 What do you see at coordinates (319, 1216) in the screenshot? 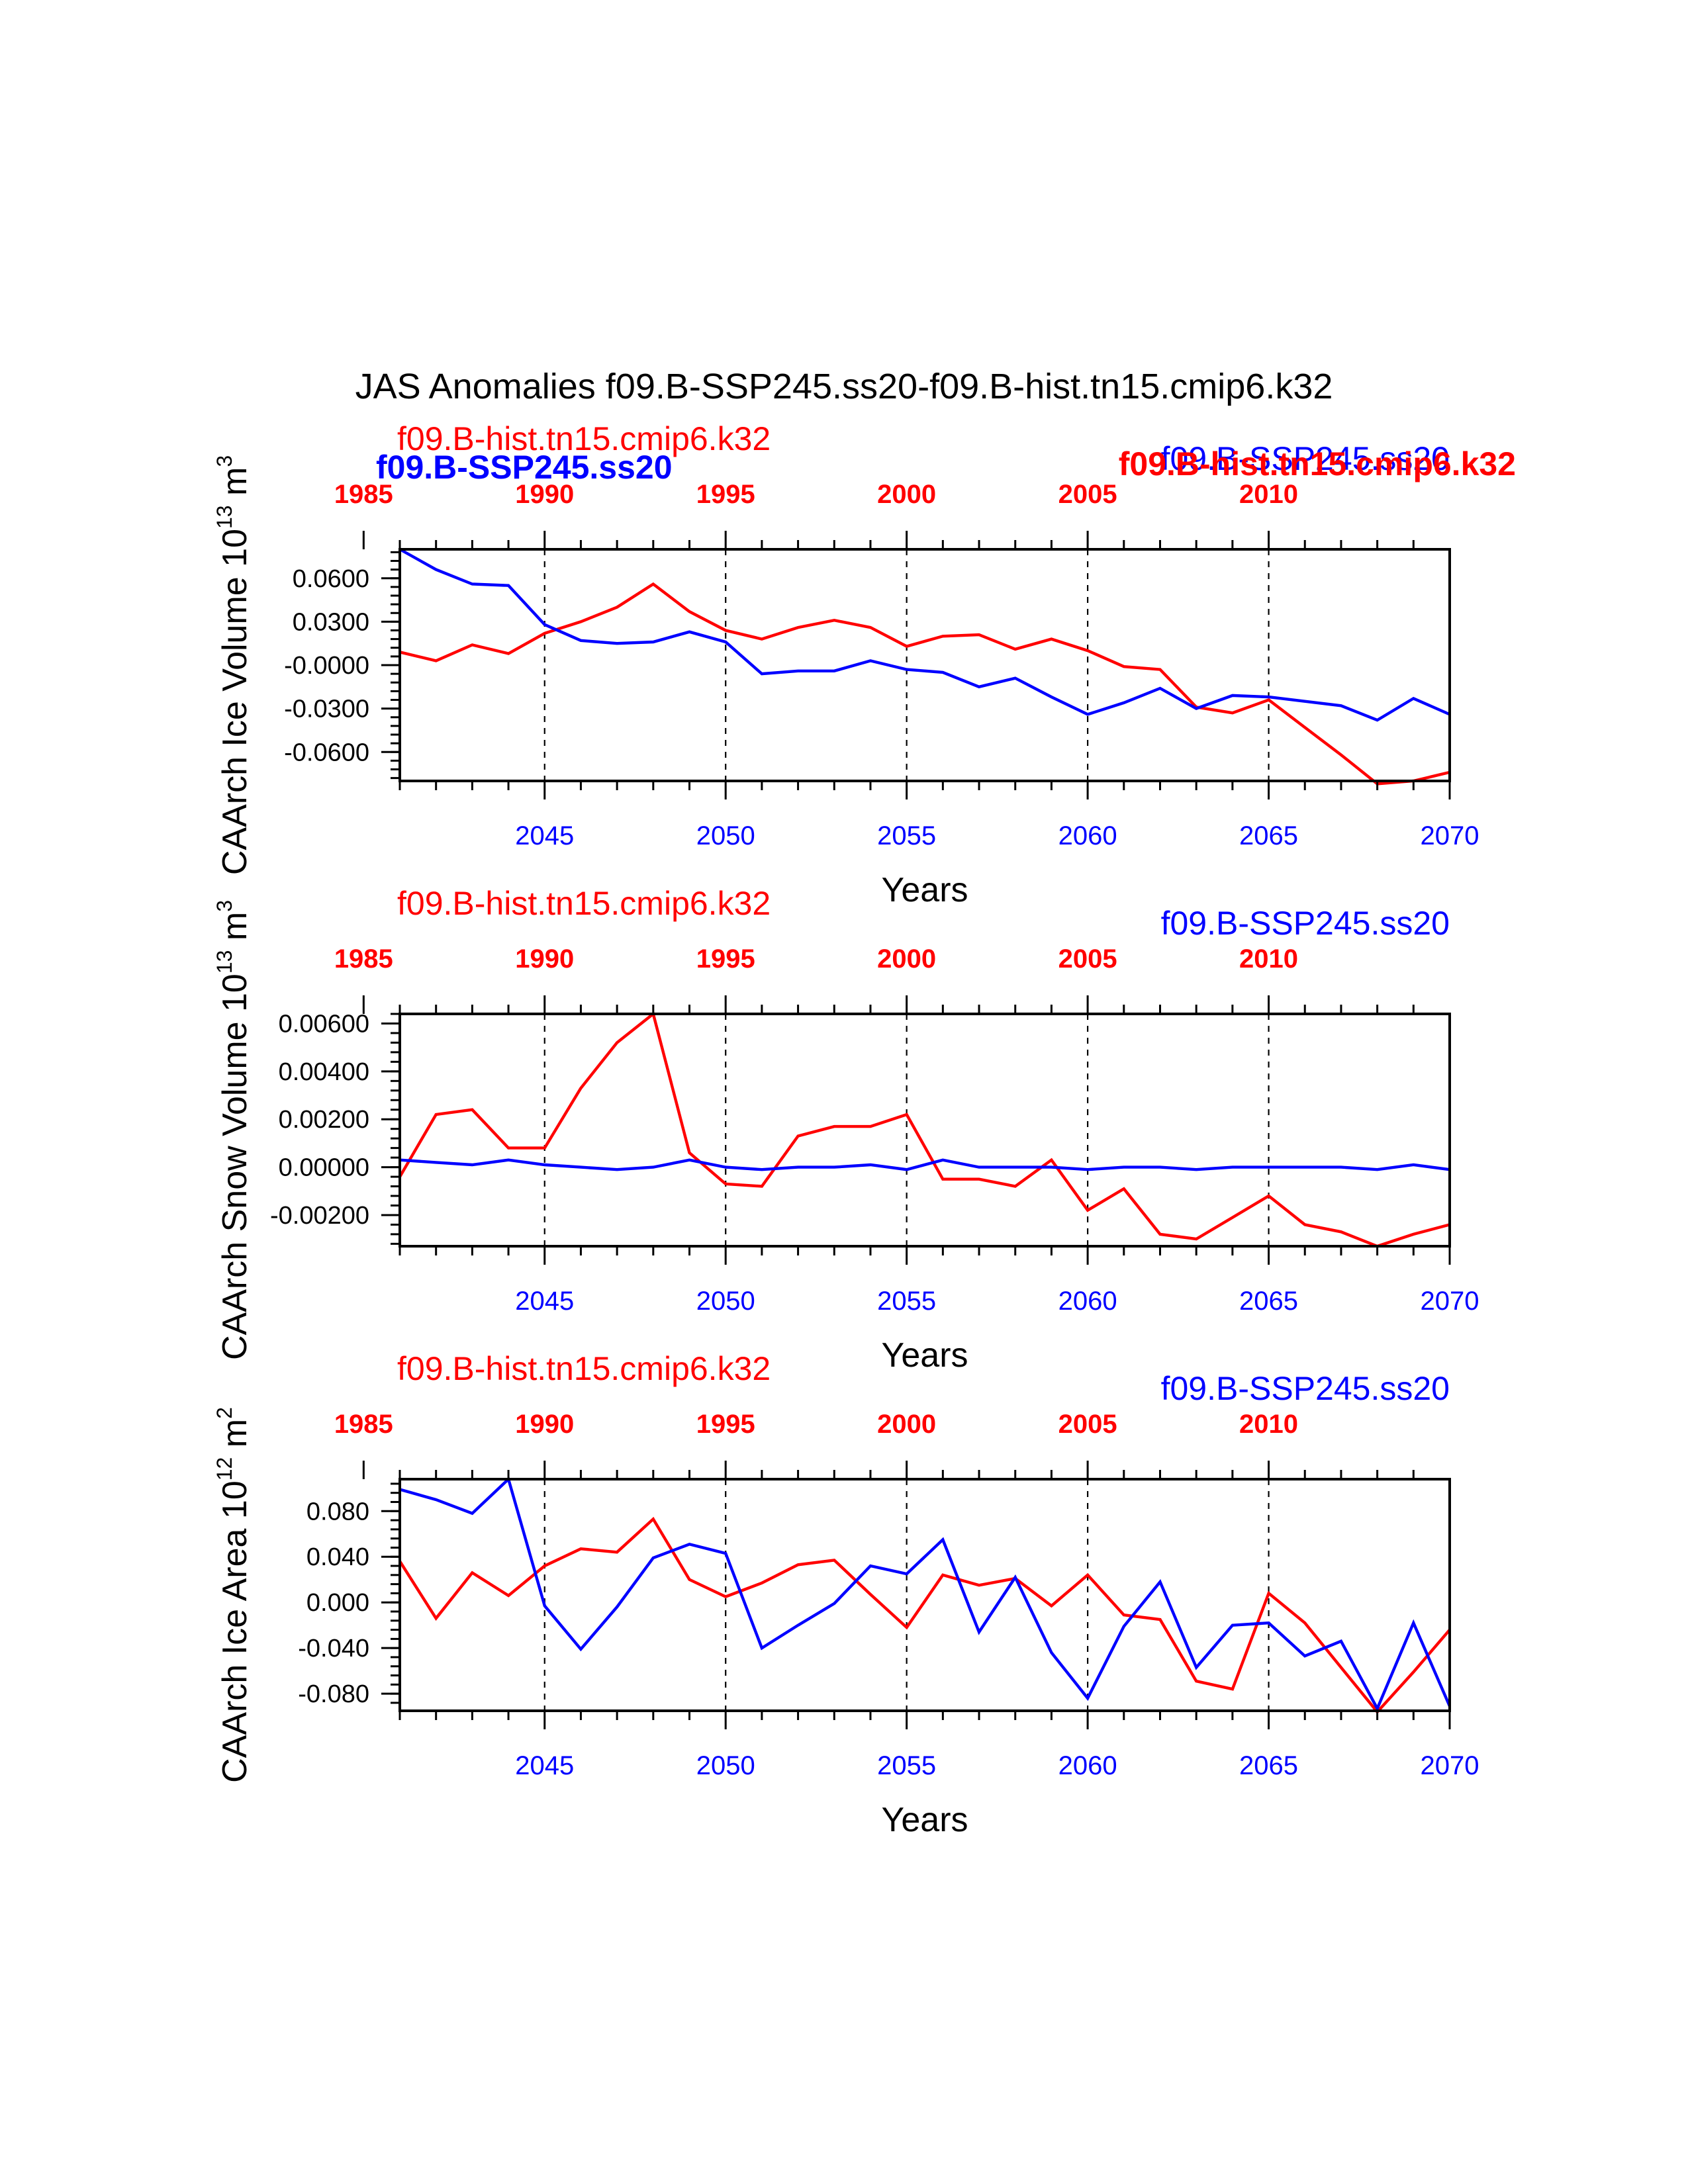
I see `y-tick-label: -0.00200` at bounding box center [319, 1216].